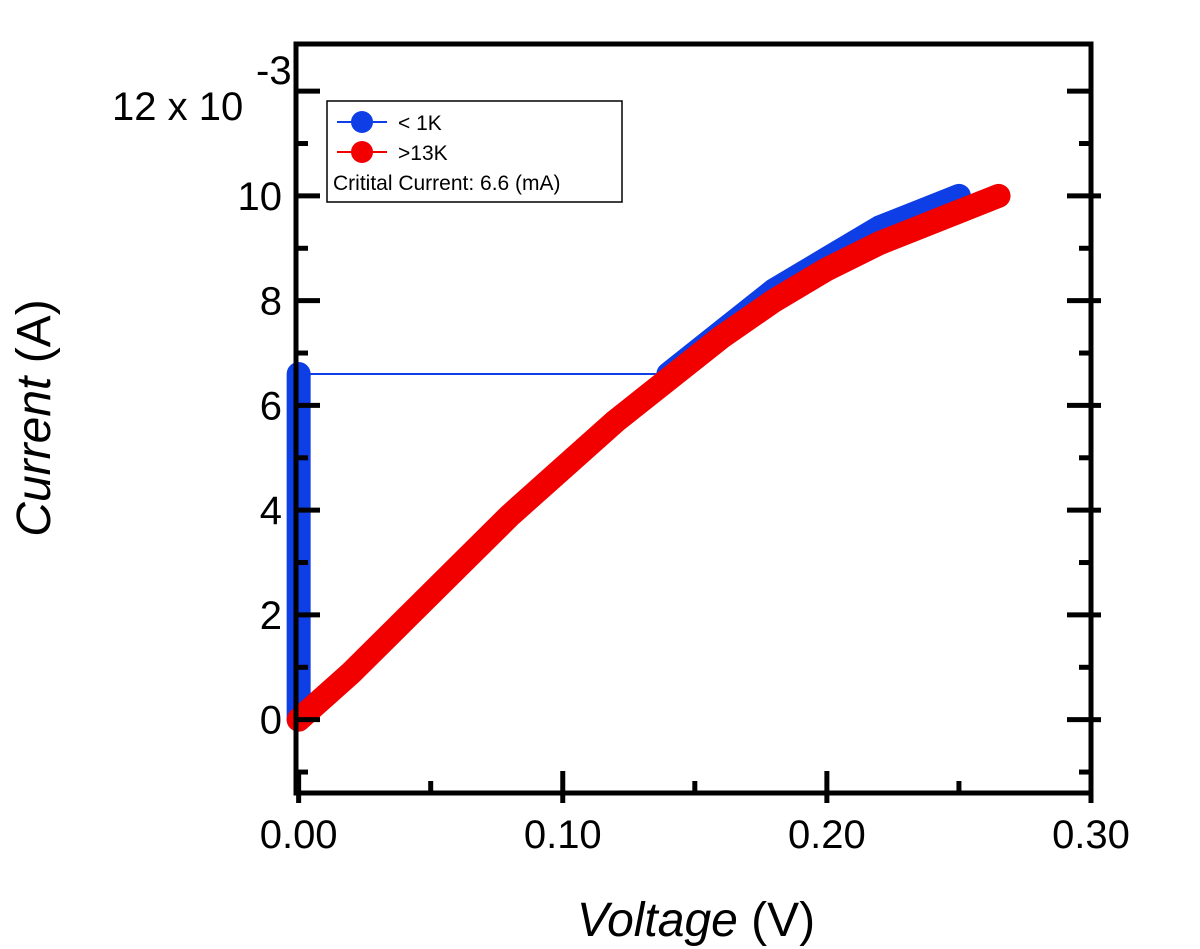 The height and width of the screenshot is (949, 1200). I want to click on legend-annotation: Critital Current: 6.6 (mA), so click(447, 183).